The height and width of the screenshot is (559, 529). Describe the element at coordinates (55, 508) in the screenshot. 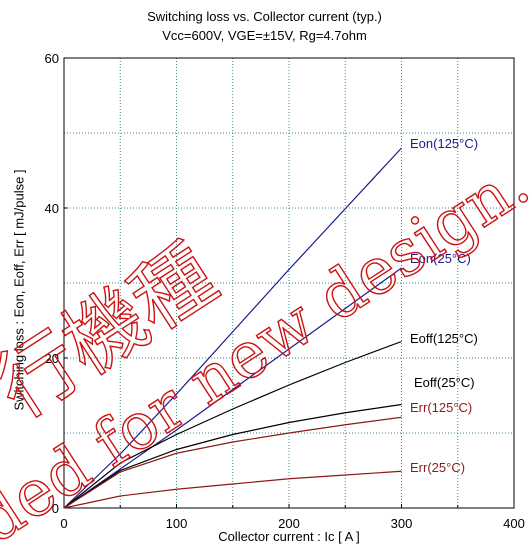

I see `y-tick-label: 0` at that location.